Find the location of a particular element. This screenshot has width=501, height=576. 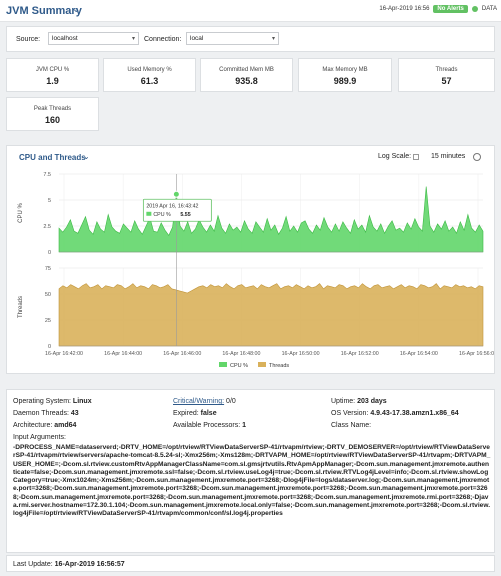

critical-warning-link: Critical/Warning: is located at coordinates (199, 401).